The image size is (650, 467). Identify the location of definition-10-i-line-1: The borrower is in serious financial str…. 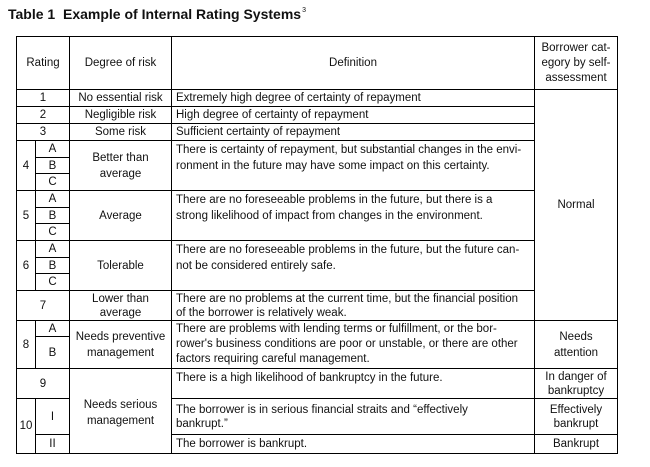
(322, 409).